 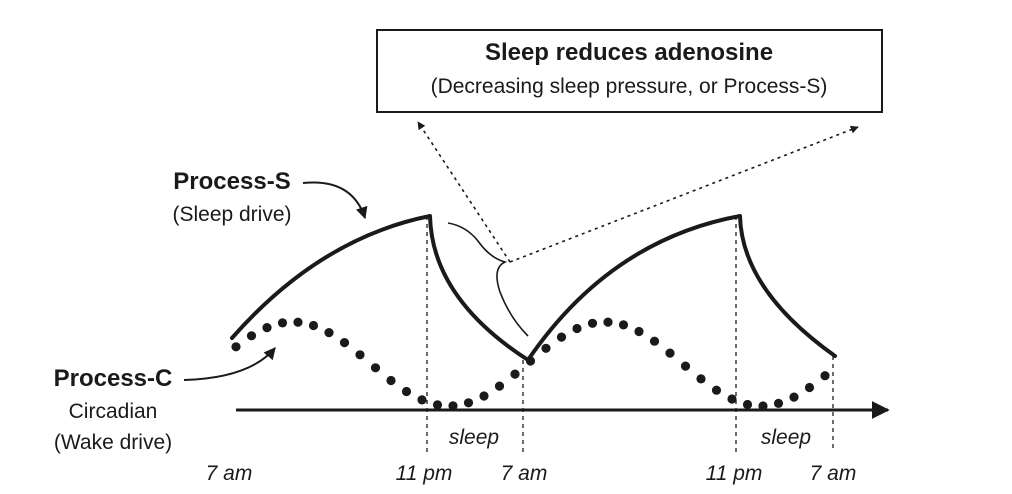 I want to click on process-c-line1: Circadian, so click(x=113, y=411).